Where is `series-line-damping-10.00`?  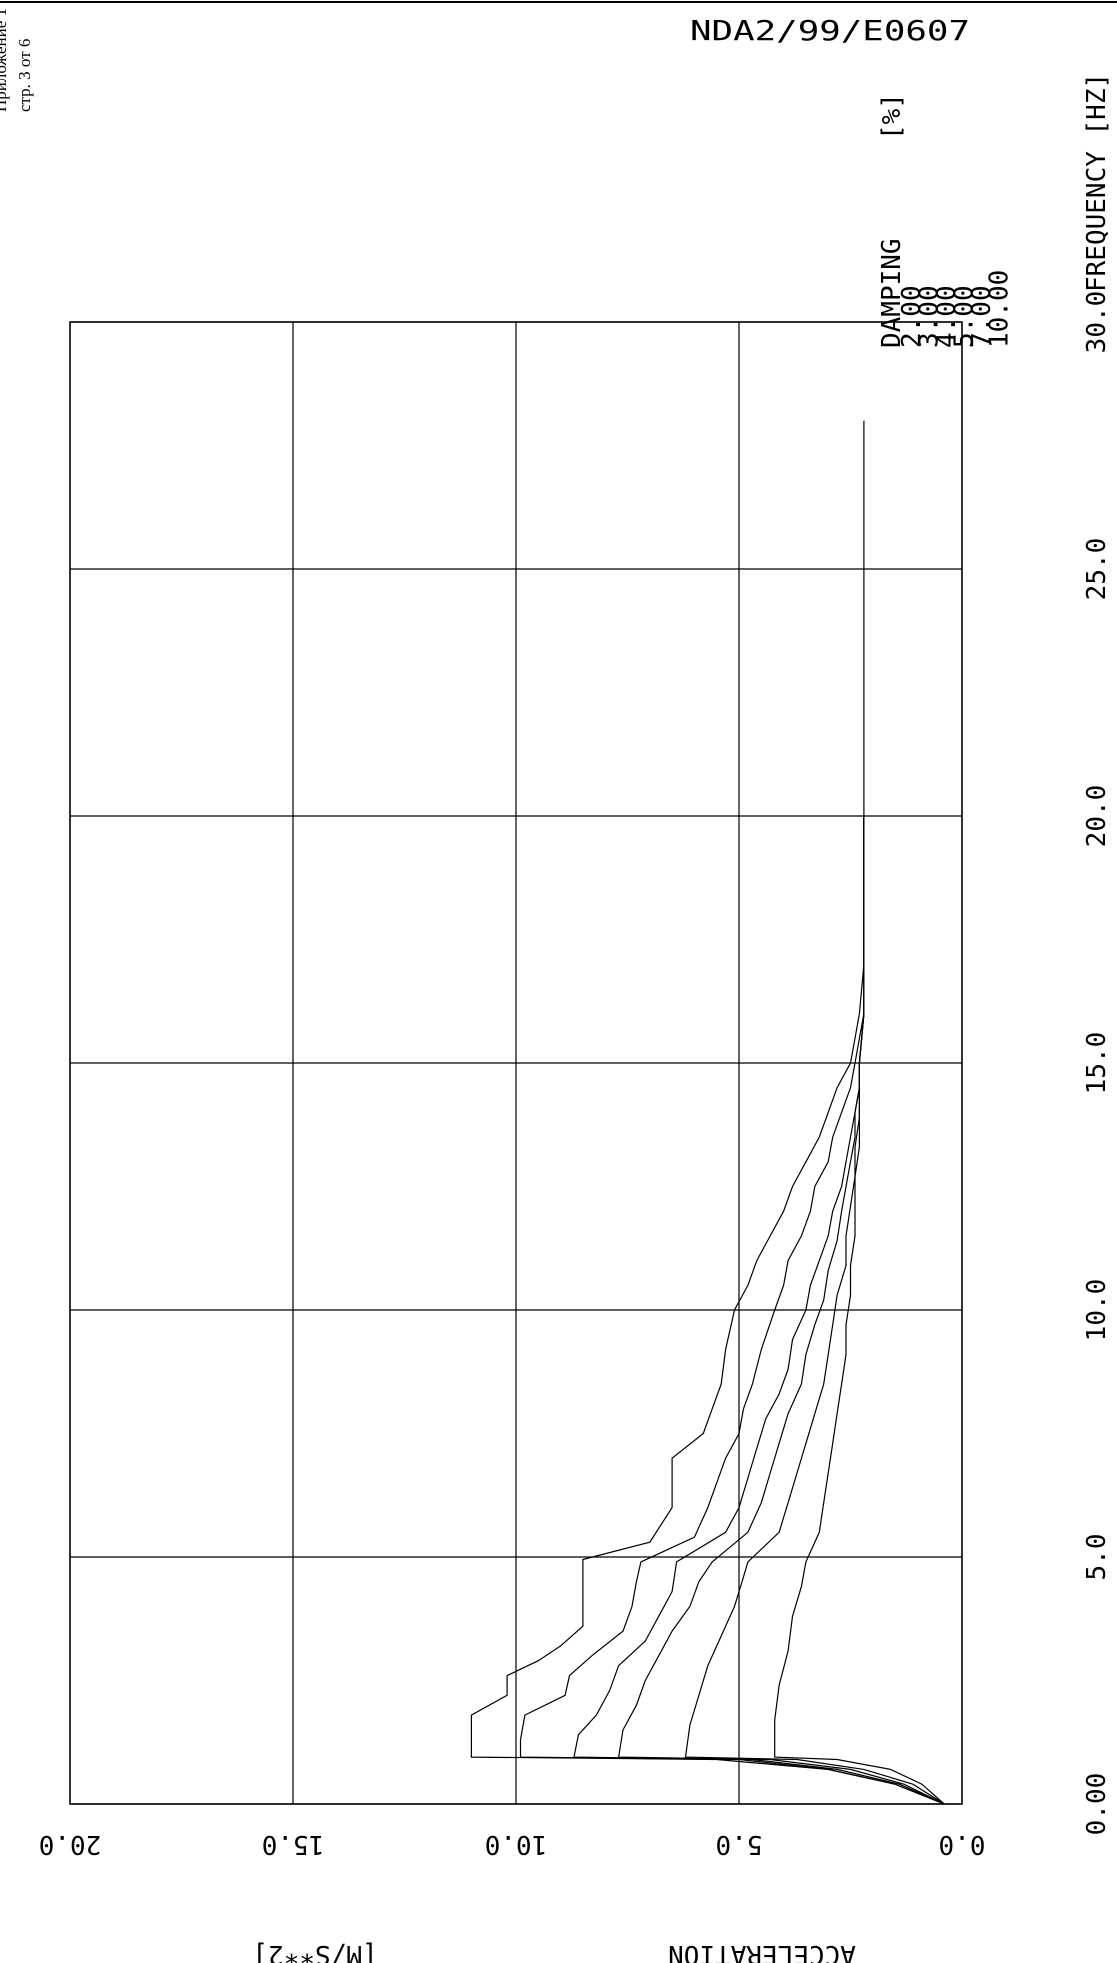 series-line-damping-10.00 is located at coordinates (859, 1310).